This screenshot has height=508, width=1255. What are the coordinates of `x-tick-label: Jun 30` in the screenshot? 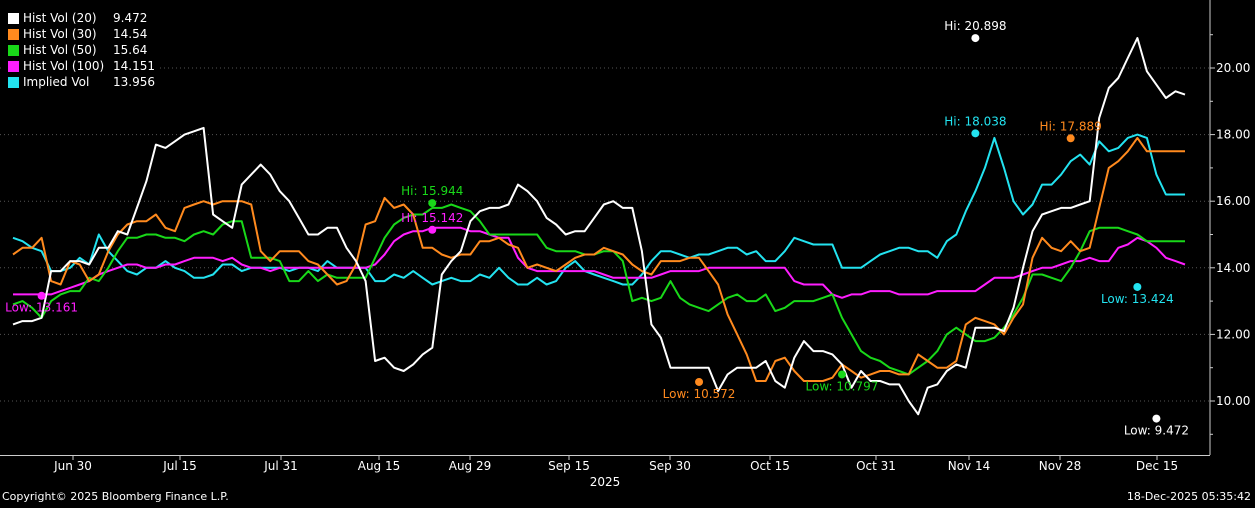 It's located at (72, 466).